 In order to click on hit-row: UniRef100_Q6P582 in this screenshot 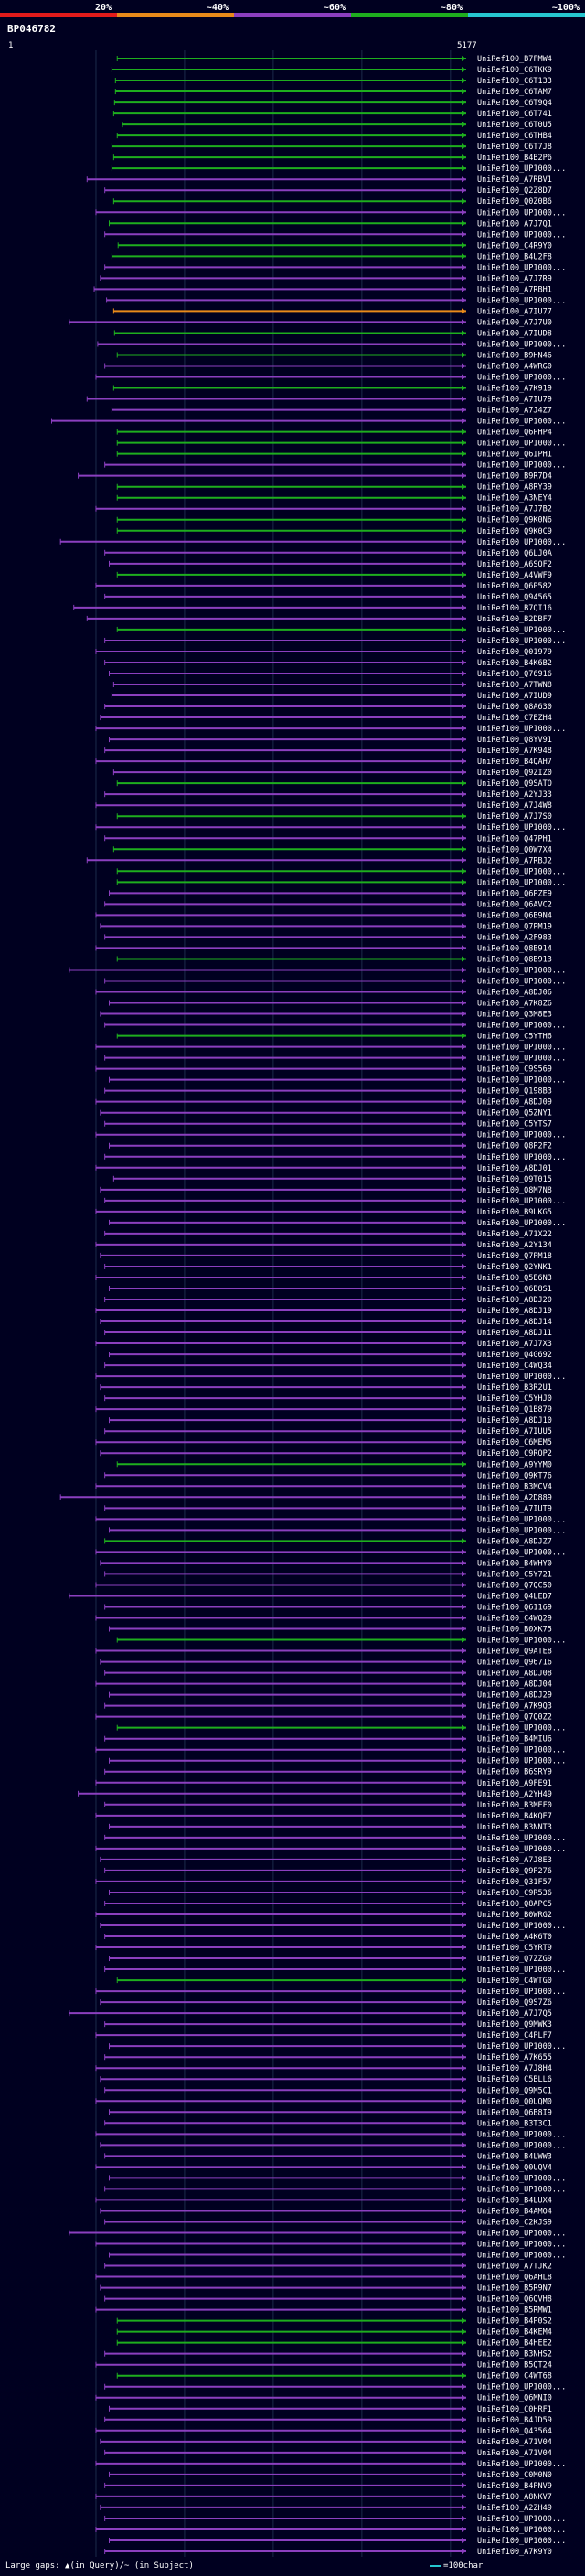, I will do `click(324, 586)`.